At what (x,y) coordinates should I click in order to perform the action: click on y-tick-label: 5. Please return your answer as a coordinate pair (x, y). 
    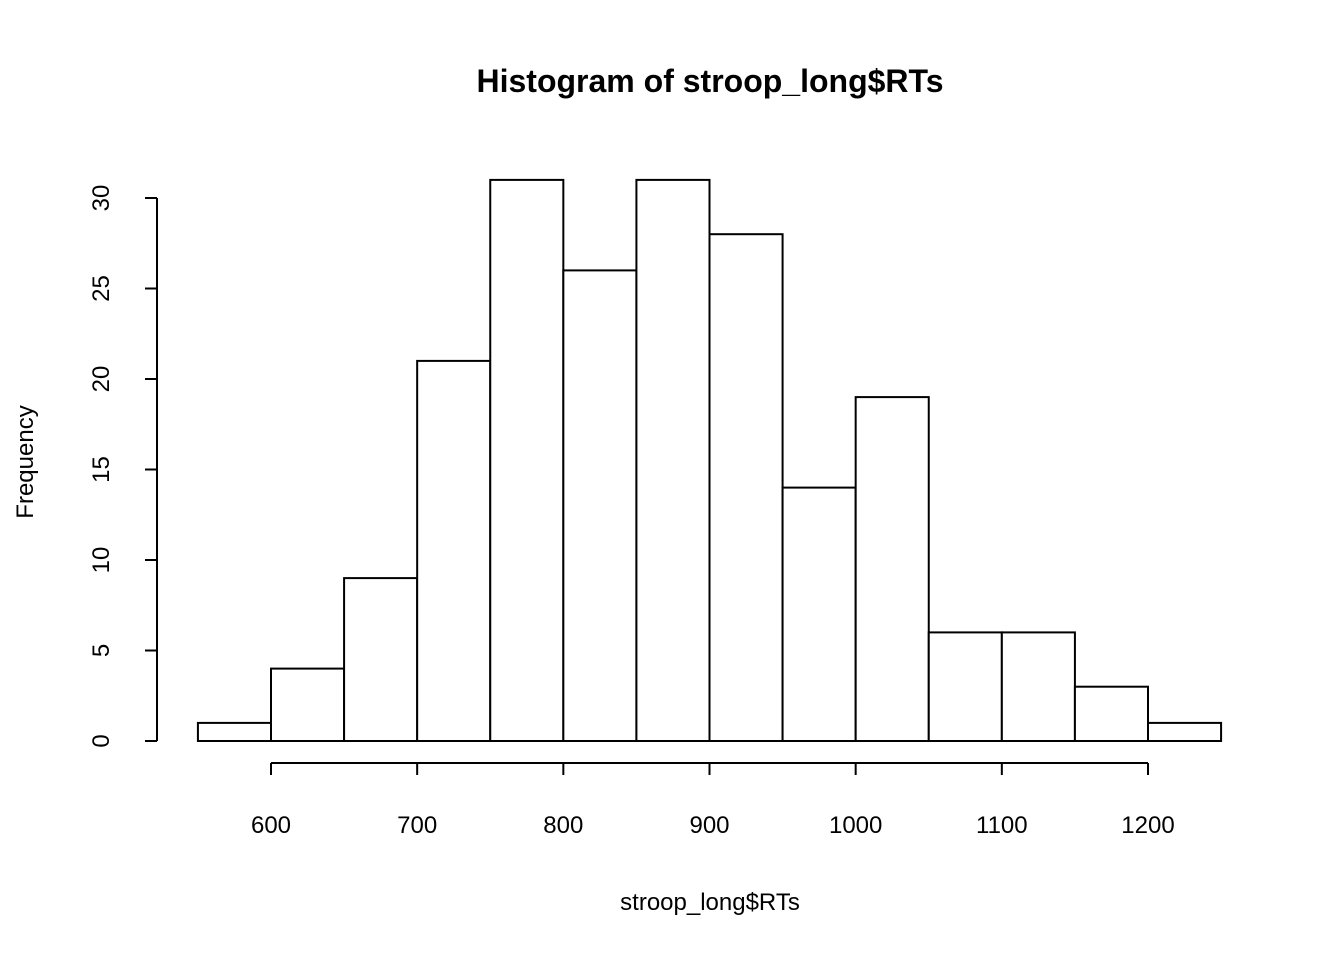
    Looking at the image, I should click on (101, 650).